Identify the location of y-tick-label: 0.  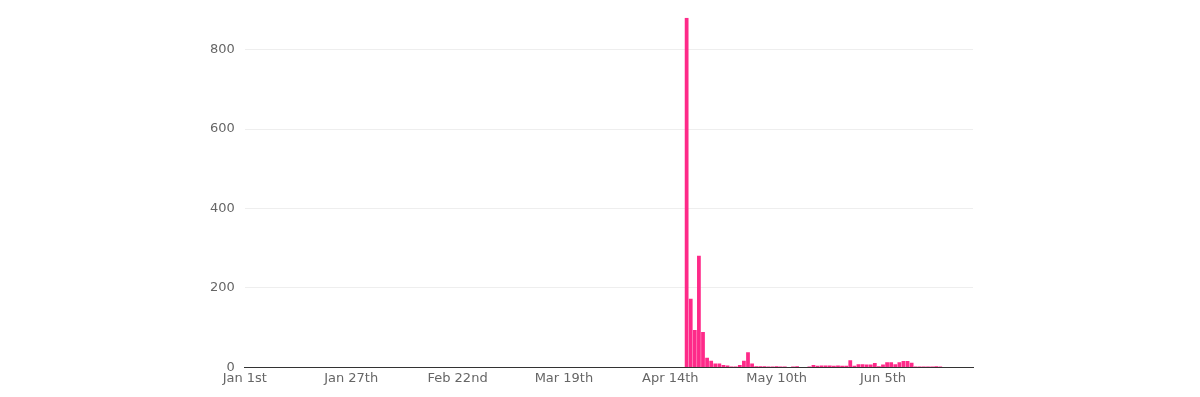
(230, 366).